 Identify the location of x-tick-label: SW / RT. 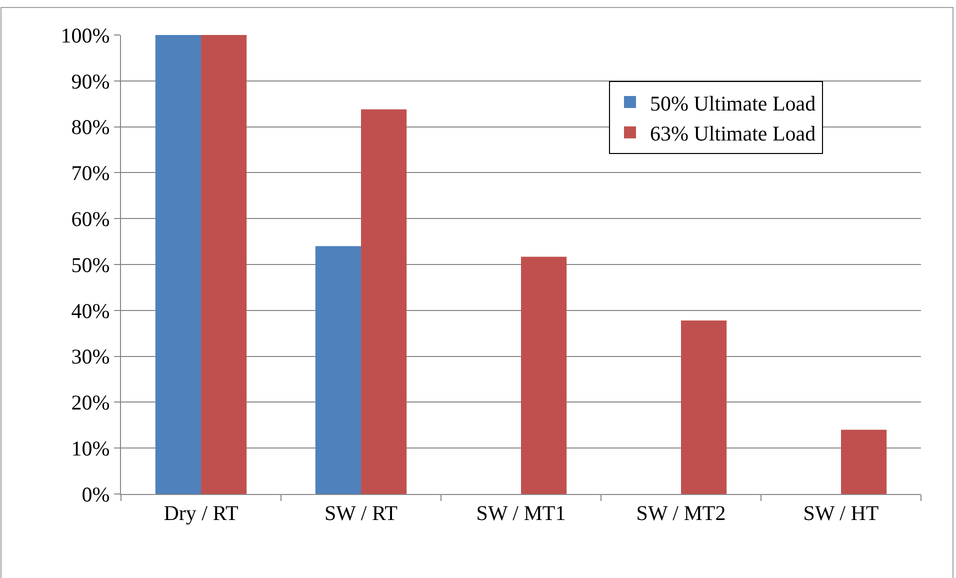
(361, 513).